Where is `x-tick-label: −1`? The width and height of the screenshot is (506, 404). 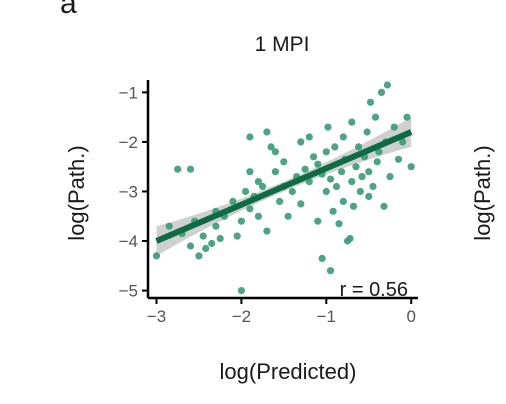
x-tick-label: −1 is located at coordinates (326, 316).